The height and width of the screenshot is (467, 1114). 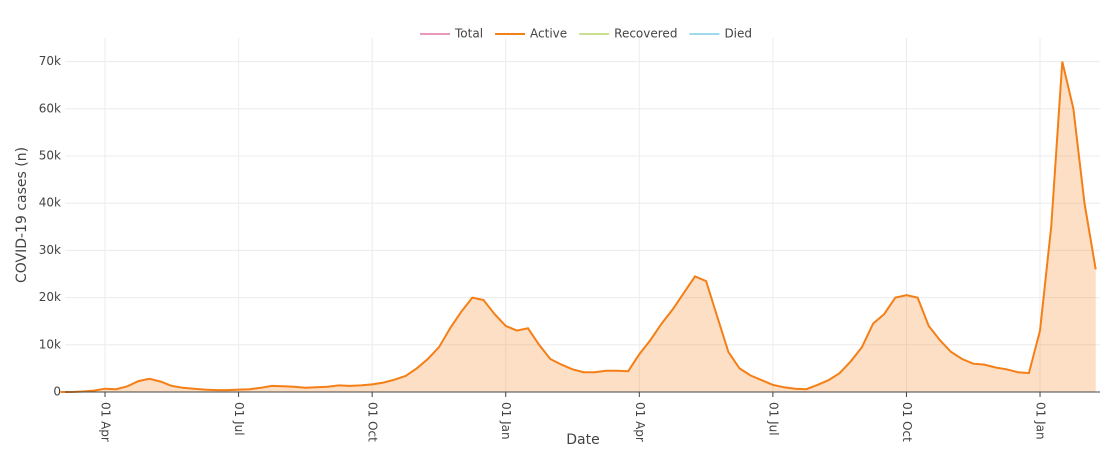 I want to click on y-tick-label: 40k, so click(x=50, y=203).